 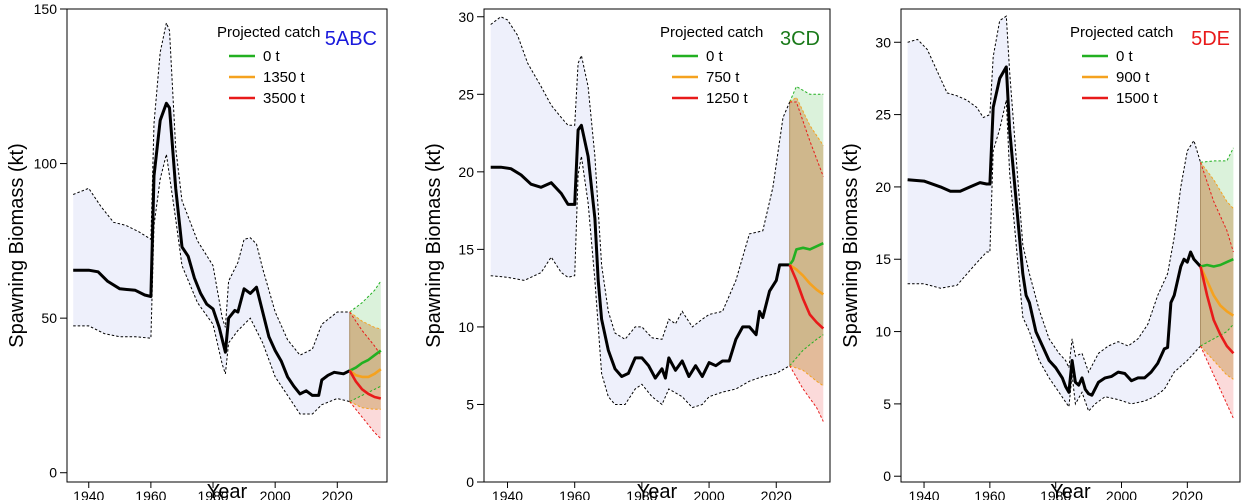 I want to click on series-line-1500t, so click(x=1217, y=310).